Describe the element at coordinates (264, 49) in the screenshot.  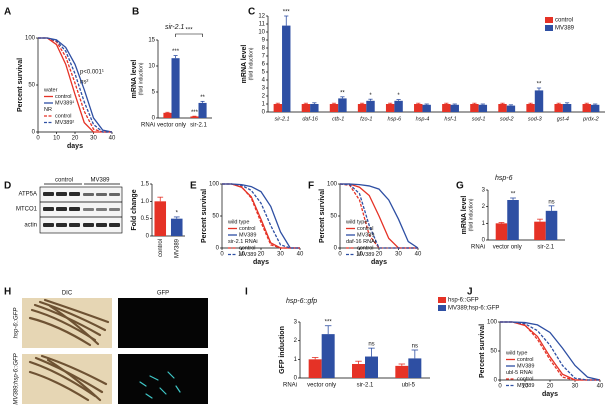
I see `y-tick-label: 8` at that location.